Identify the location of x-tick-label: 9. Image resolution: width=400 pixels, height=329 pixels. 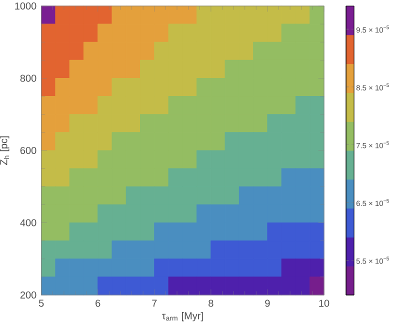
(267, 303).